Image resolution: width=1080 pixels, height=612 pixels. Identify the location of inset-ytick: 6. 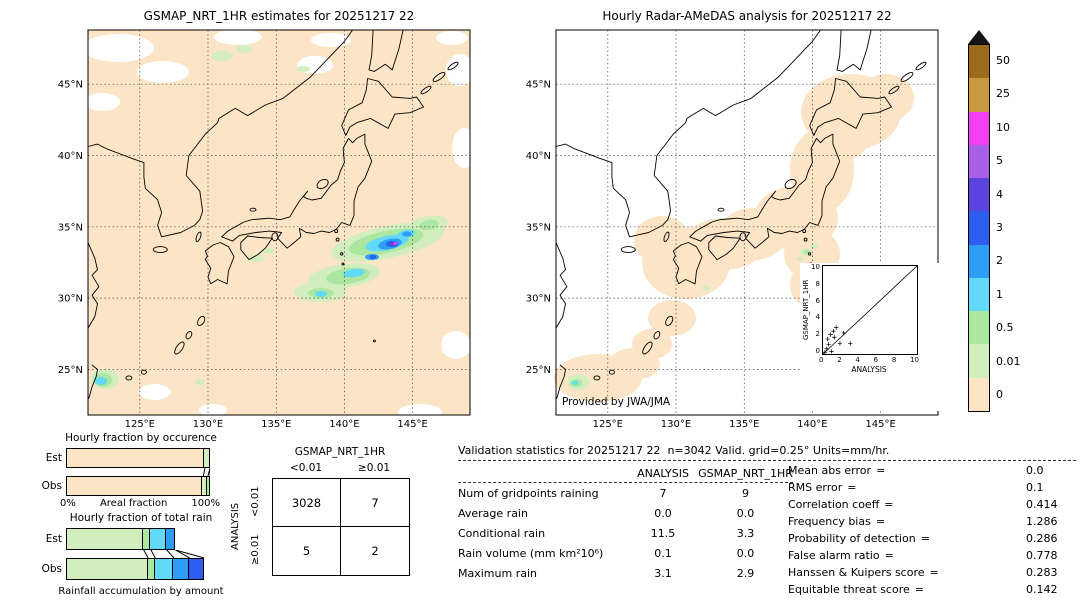
(817, 300).